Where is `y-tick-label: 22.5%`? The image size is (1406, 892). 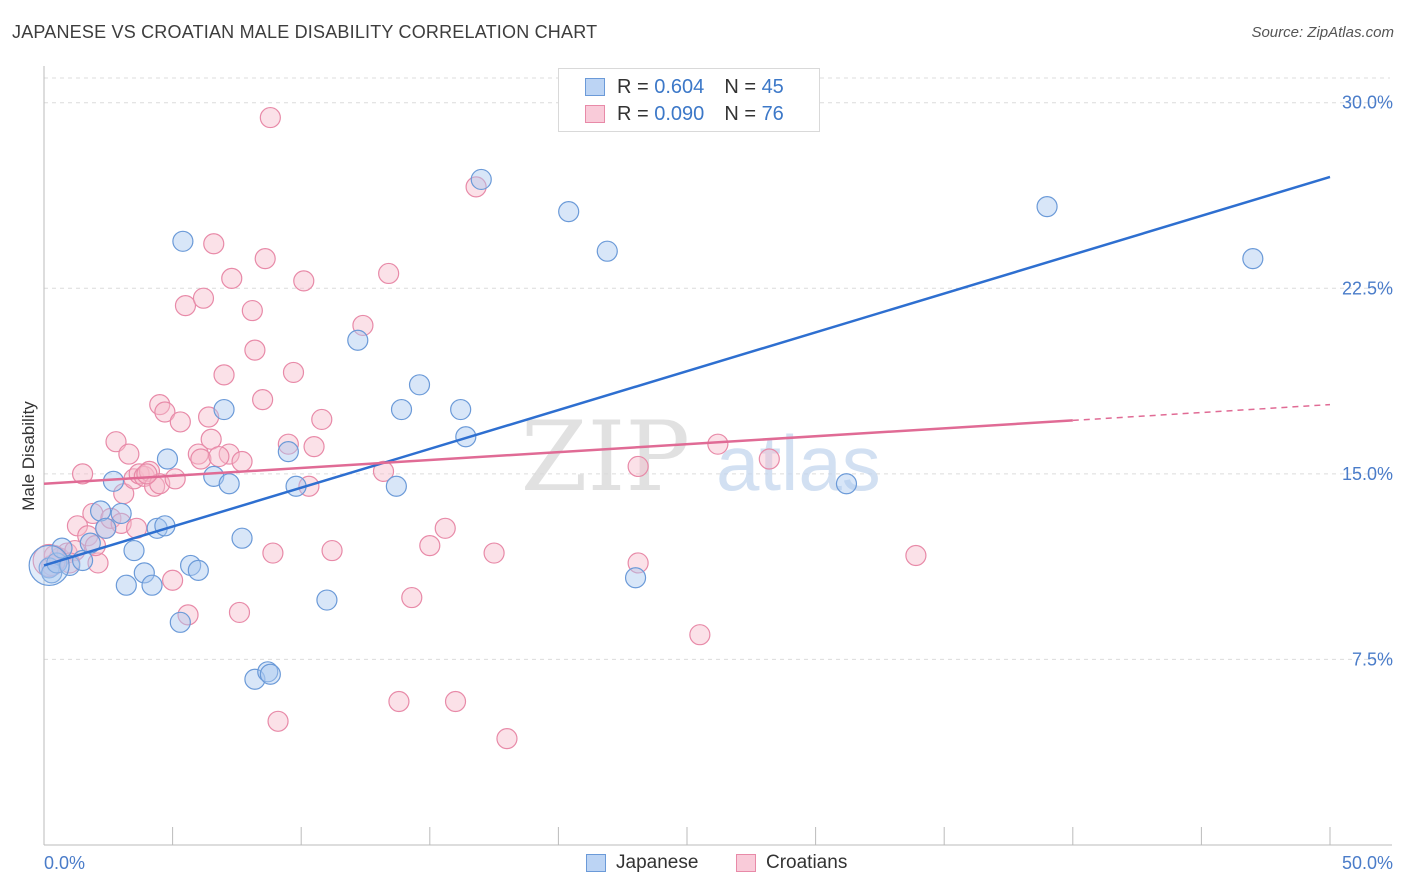 y-tick-label: 22.5% is located at coordinates (1367, 288).